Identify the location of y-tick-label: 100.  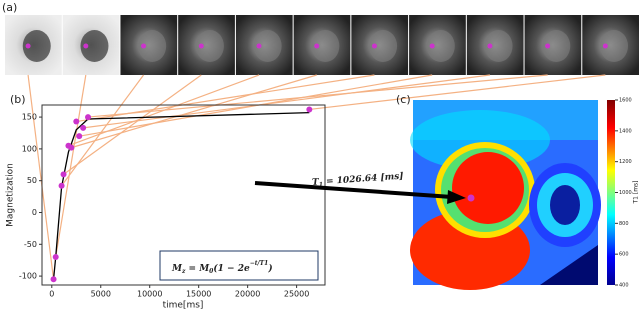
(29, 148).